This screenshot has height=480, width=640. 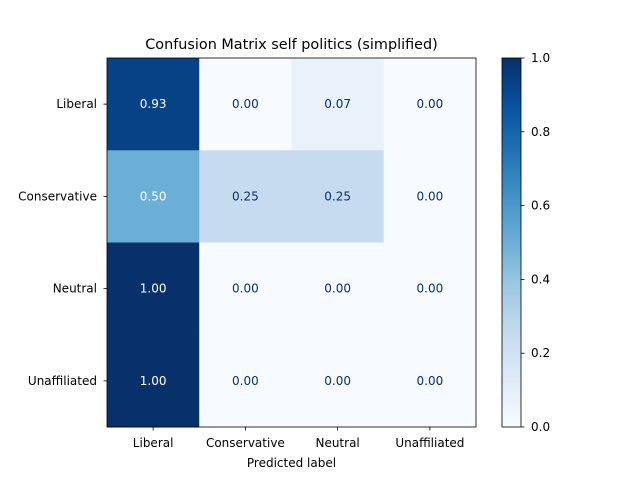 I want to click on x-tick-label: Conservative, so click(x=245, y=443).